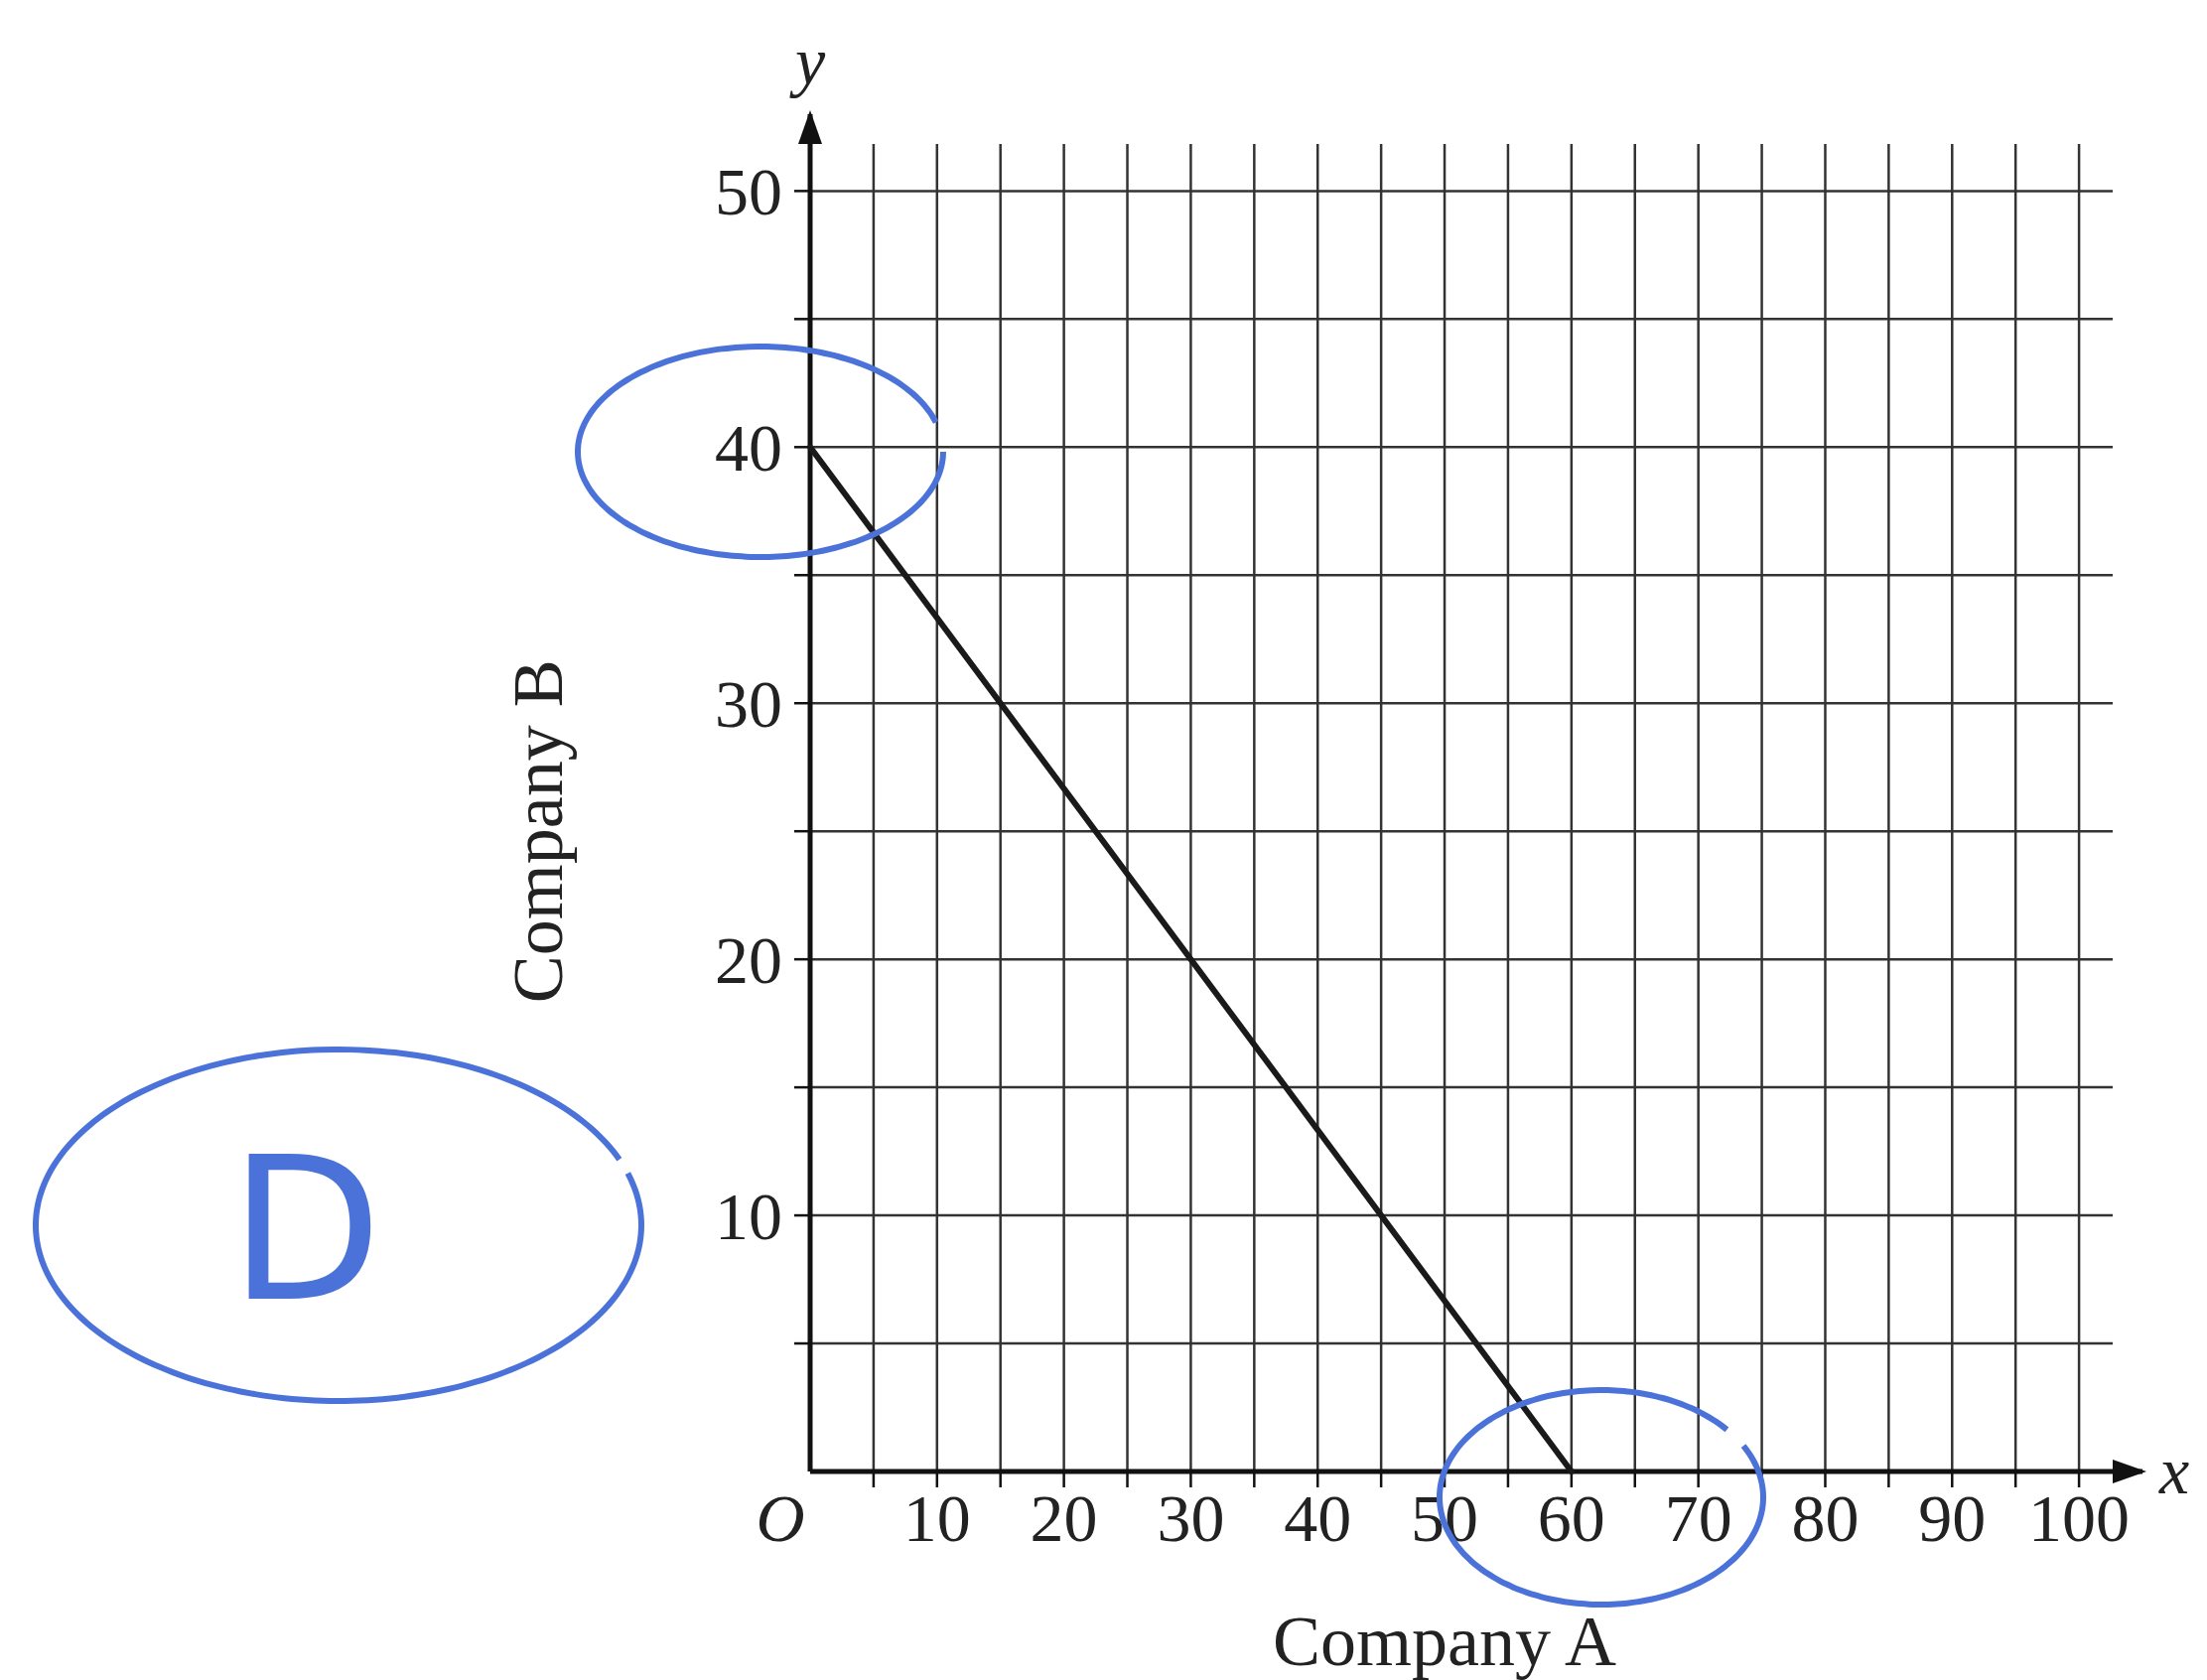 This screenshot has width=2207, height=1680. Describe the element at coordinates (748, 1217) in the screenshot. I see `y-tick-label: 10` at that location.